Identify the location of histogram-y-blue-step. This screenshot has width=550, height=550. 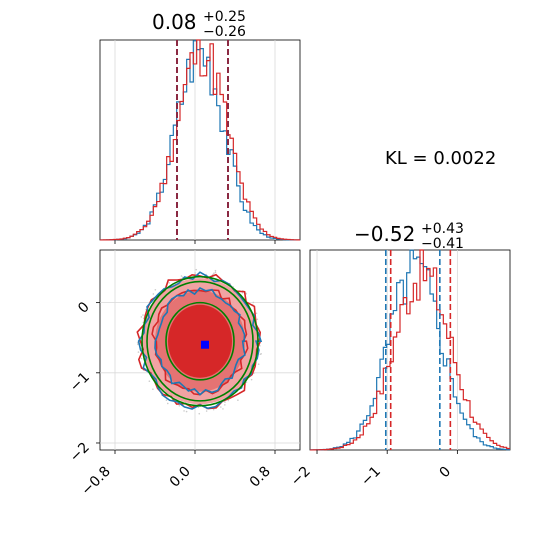
(410, 350).